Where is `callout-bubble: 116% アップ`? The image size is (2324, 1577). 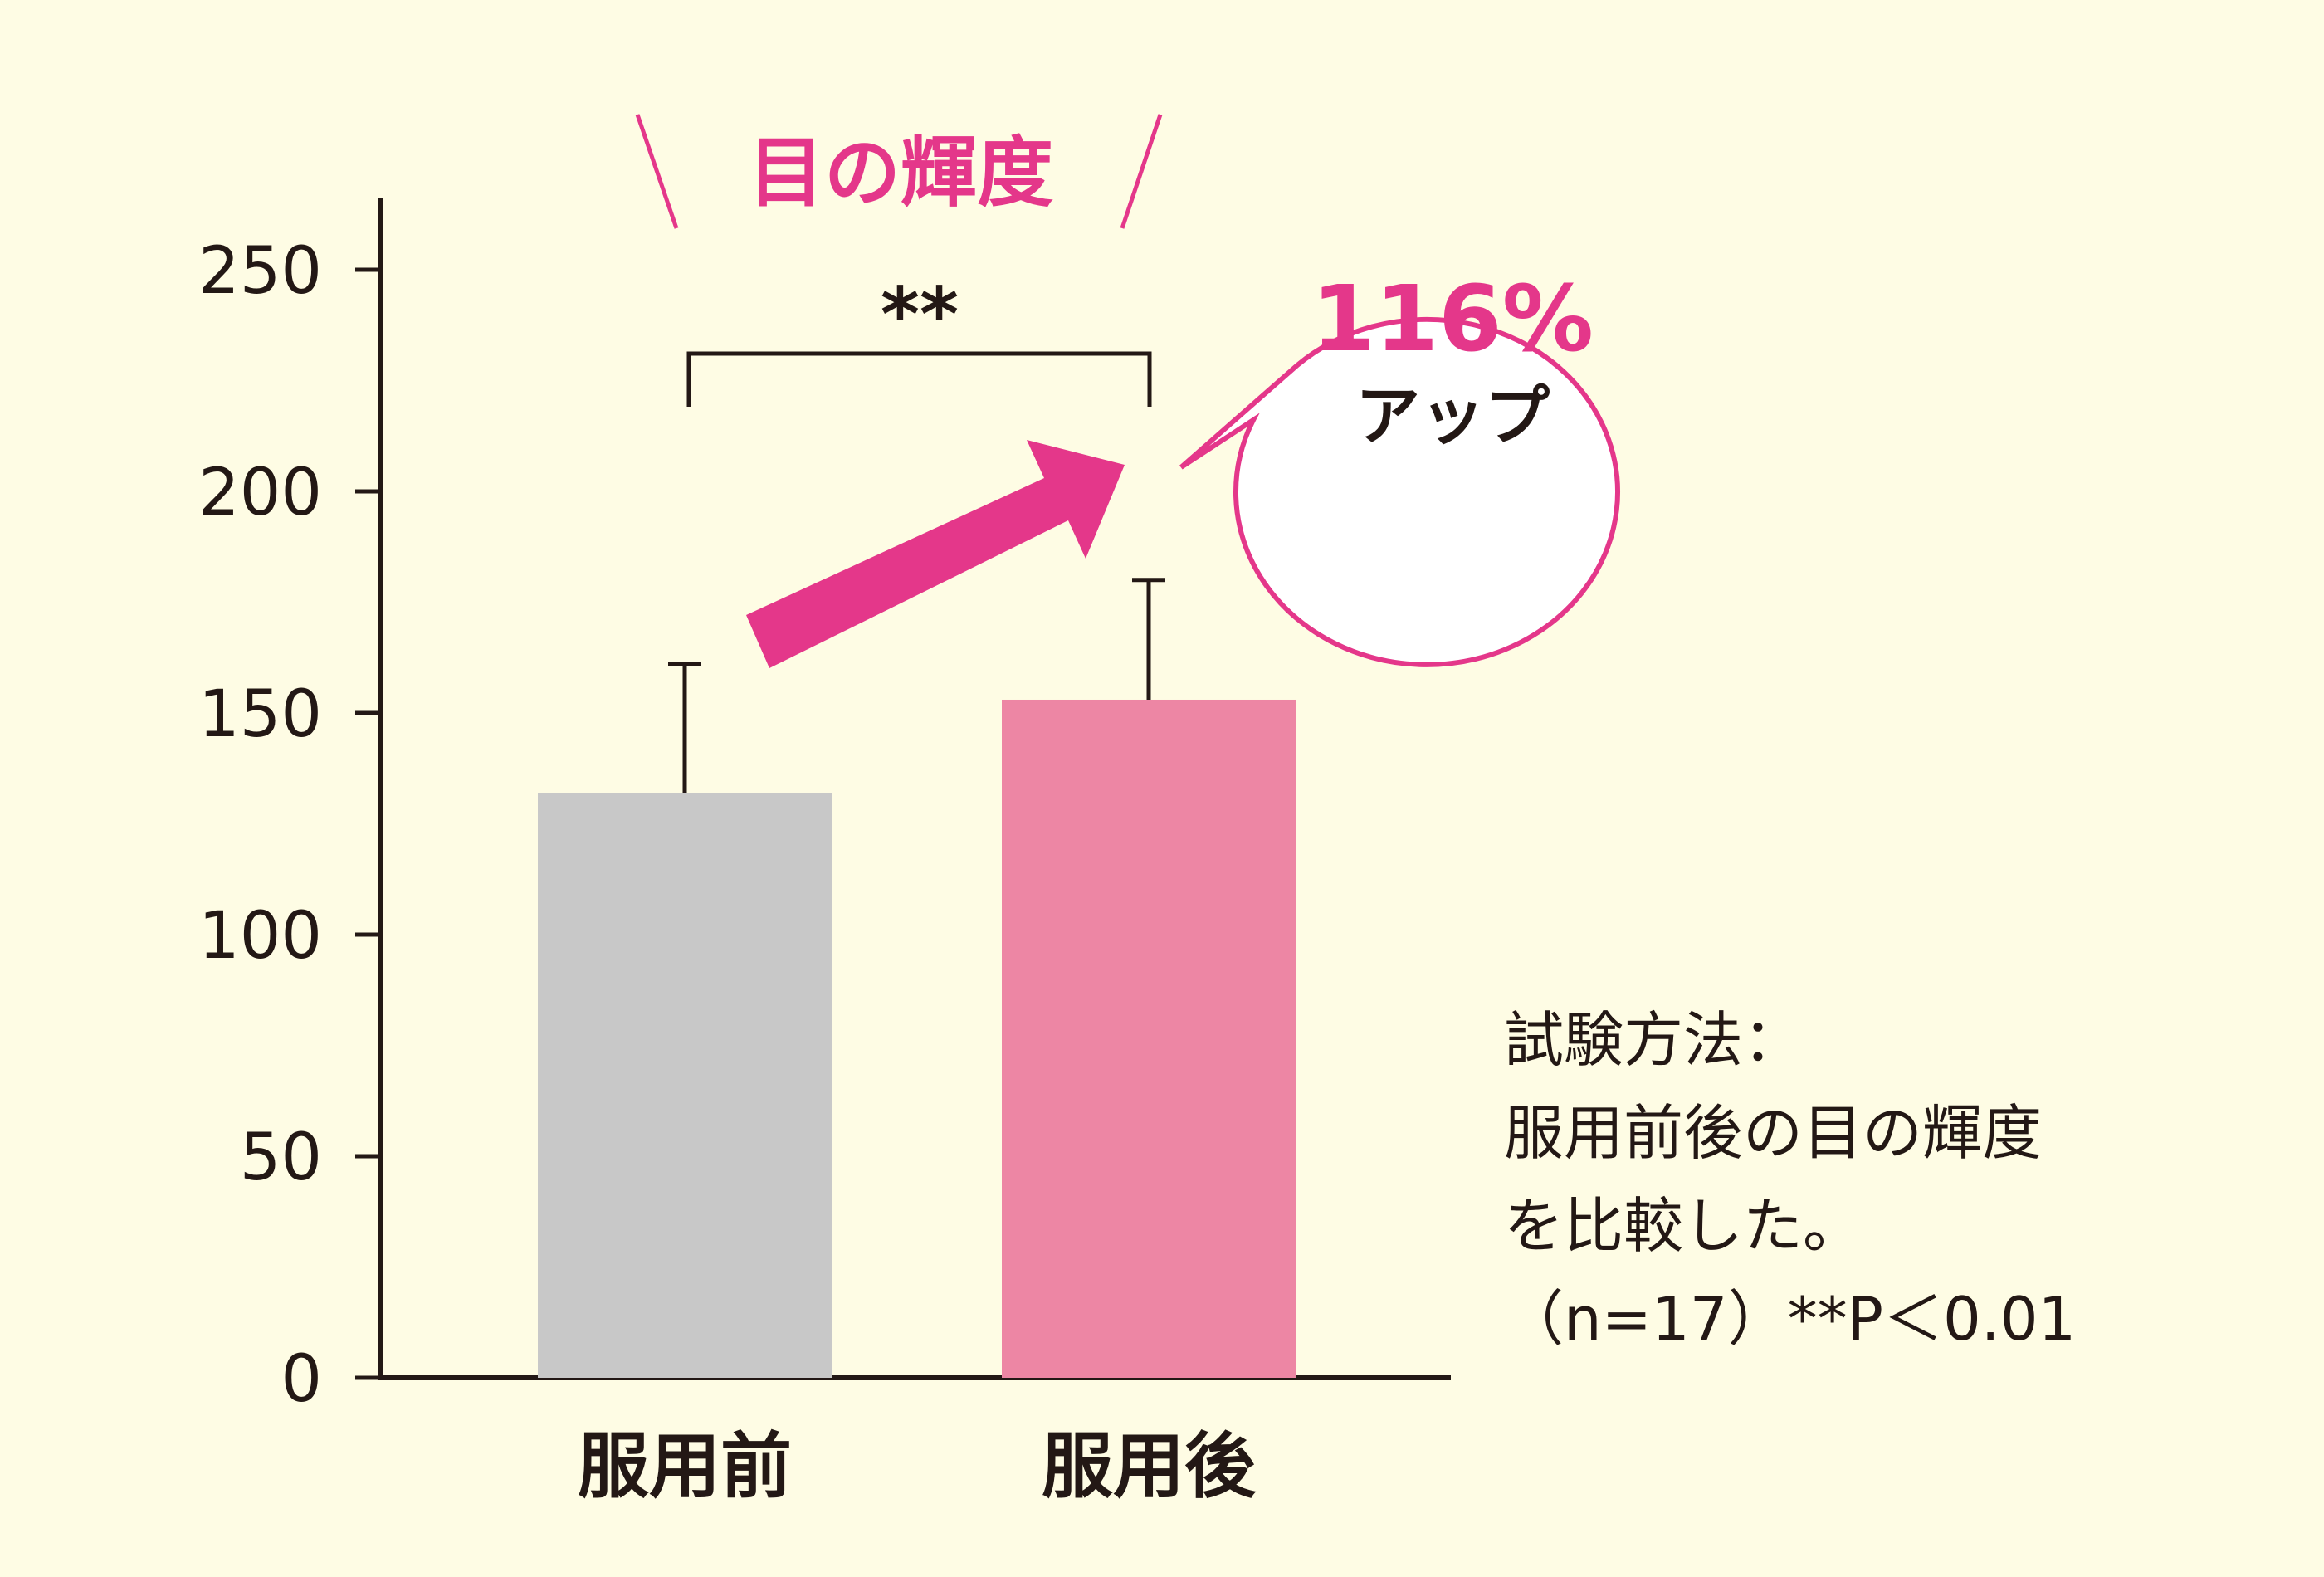
callout-bubble: 116% アップ is located at coordinates (1399, 466).